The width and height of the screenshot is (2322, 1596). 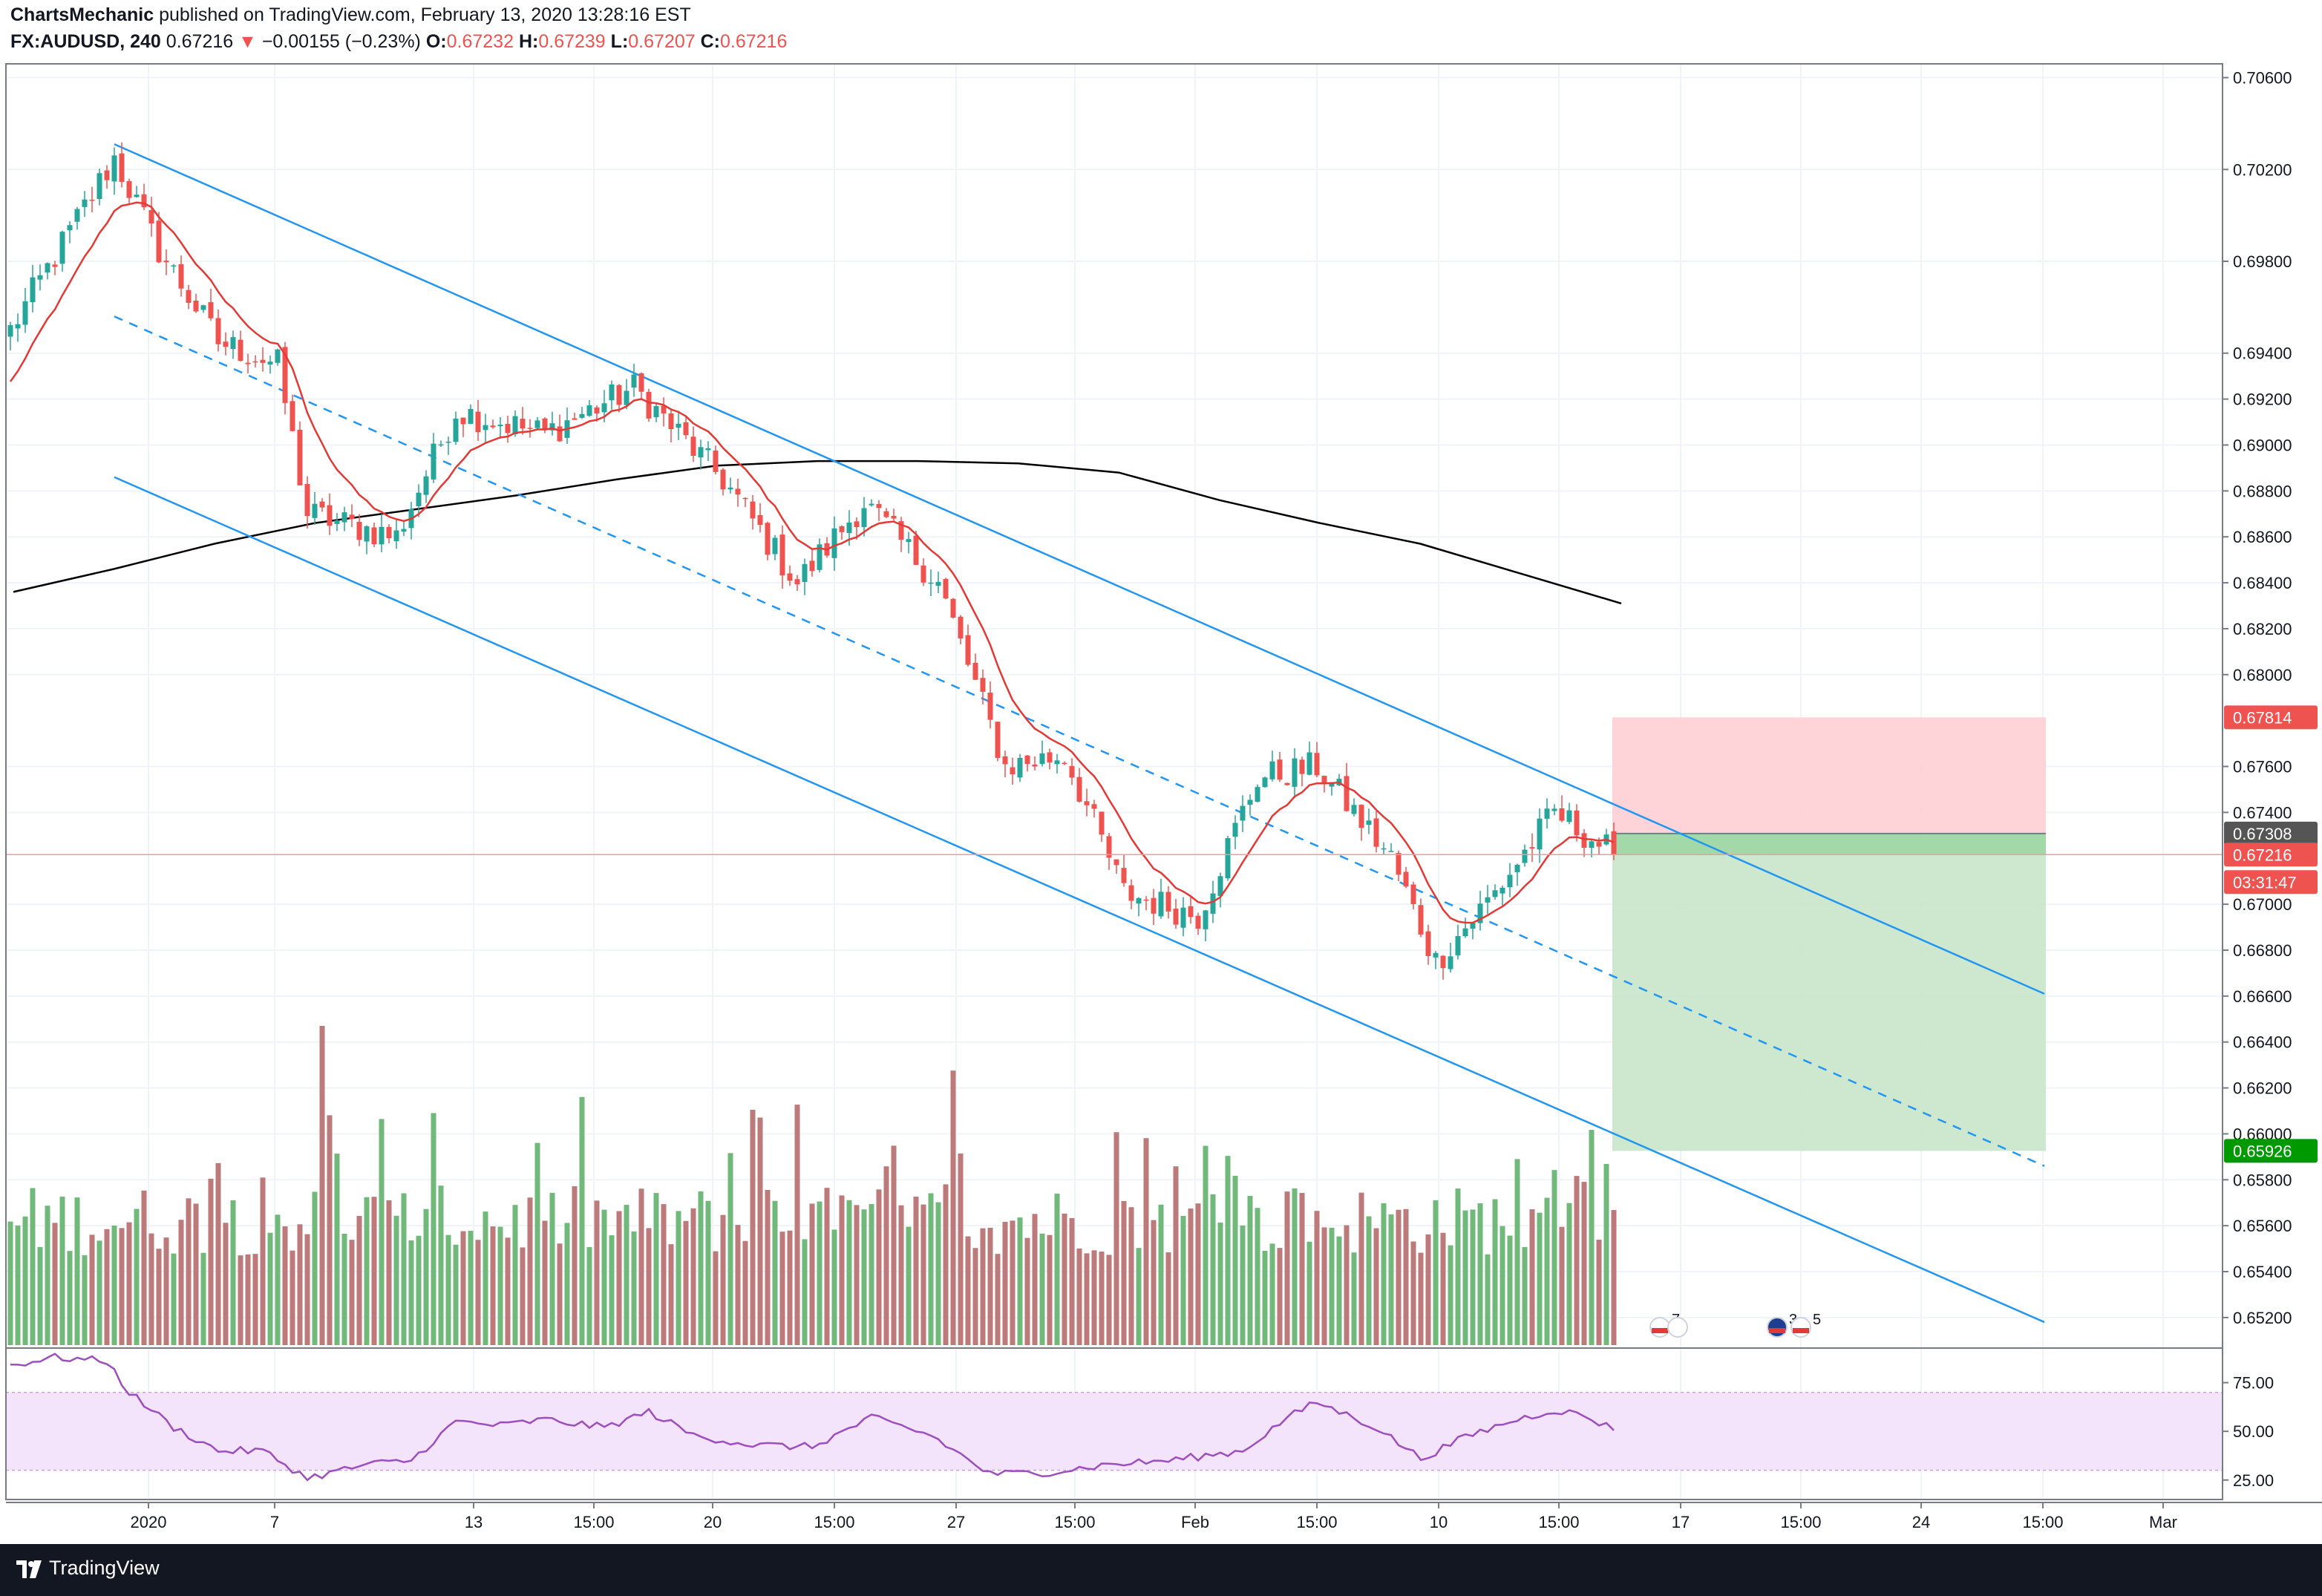 What do you see at coordinates (1829, 775) in the screenshot?
I see `stop-loss-zone` at bounding box center [1829, 775].